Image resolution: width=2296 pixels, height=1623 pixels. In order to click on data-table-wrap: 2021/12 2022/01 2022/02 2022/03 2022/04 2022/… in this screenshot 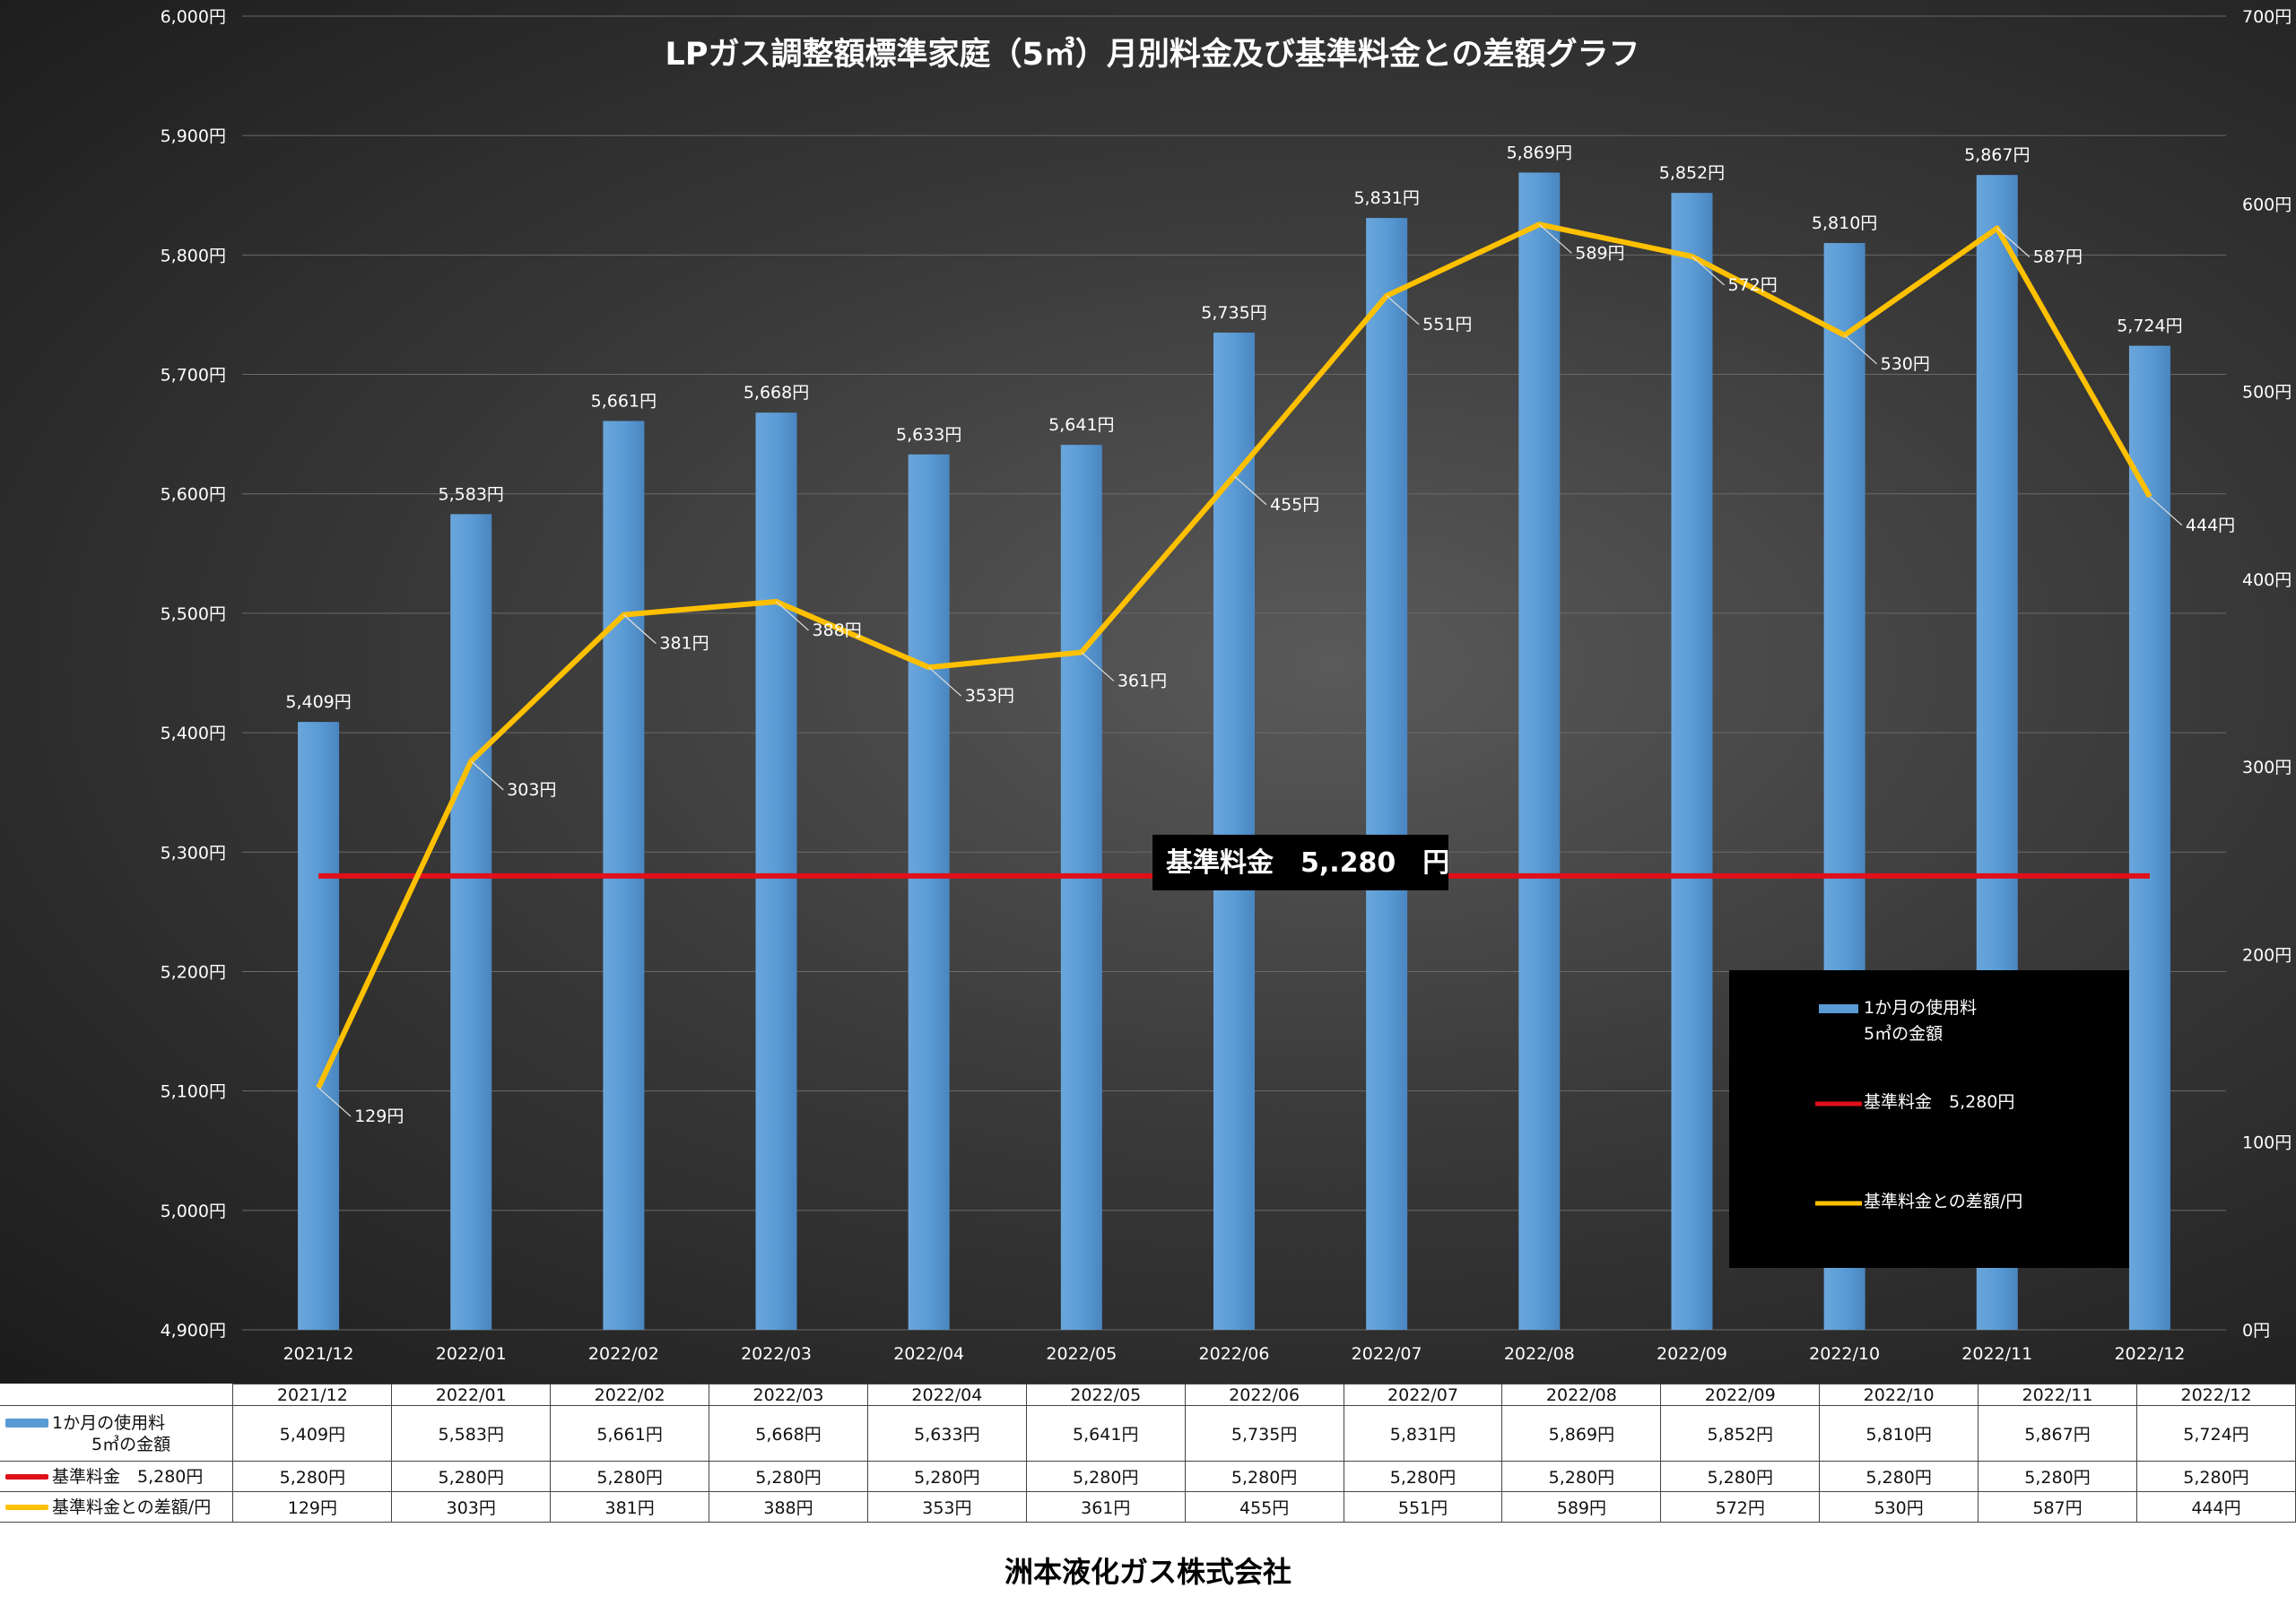, I will do `click(1148, 1460)`.